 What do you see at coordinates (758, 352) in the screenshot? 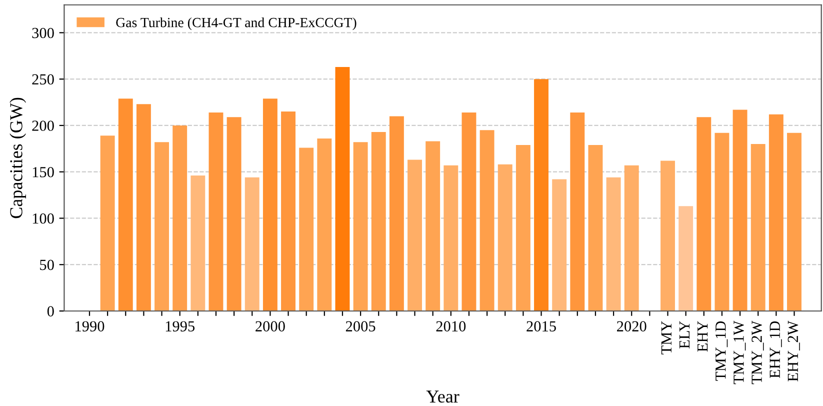
I see `x-tick-label: TMY_2W` at bounding box center [758, 352].